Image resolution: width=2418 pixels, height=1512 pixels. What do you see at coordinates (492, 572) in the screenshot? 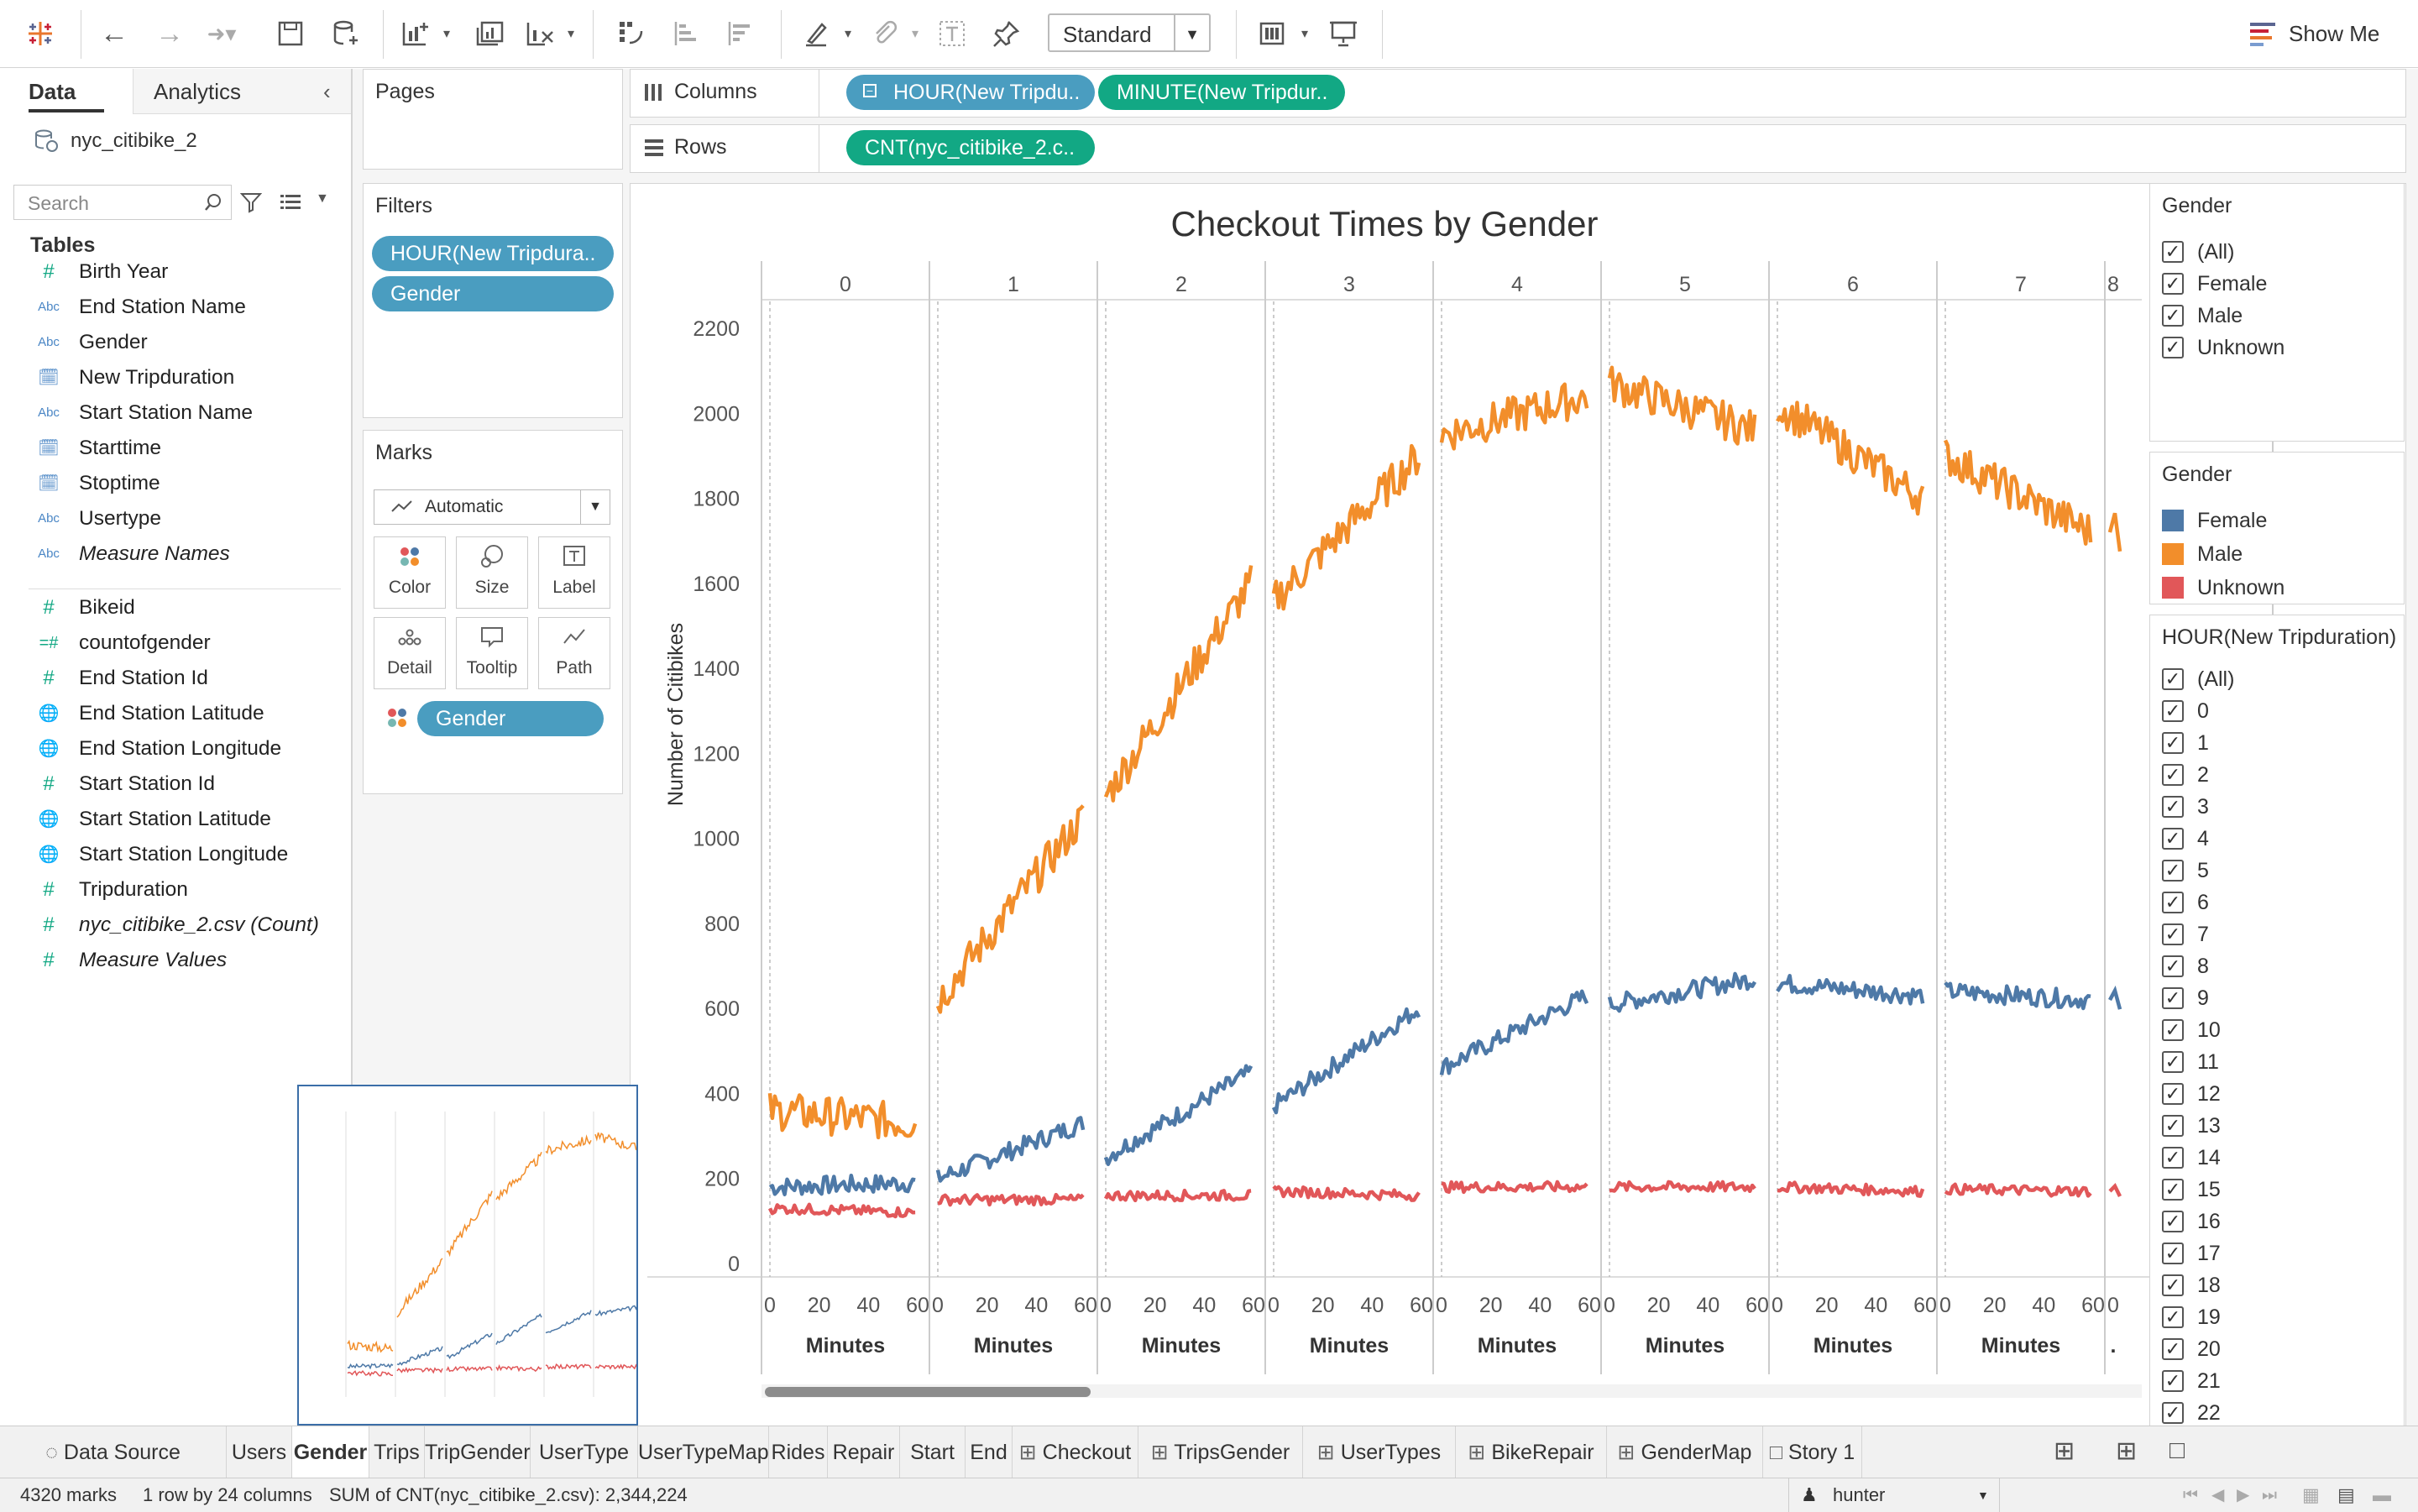
I see `marks-size-button: Size` at bounding box center [492, 572].